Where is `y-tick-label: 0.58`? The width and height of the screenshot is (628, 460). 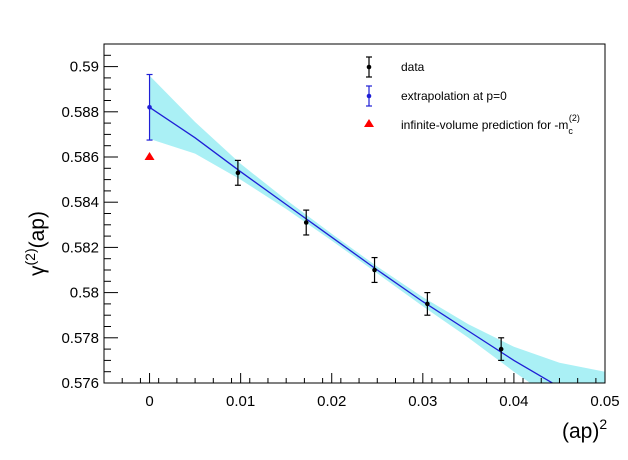
y-tick-label: 0.58 is located at coordinates (84, 293).